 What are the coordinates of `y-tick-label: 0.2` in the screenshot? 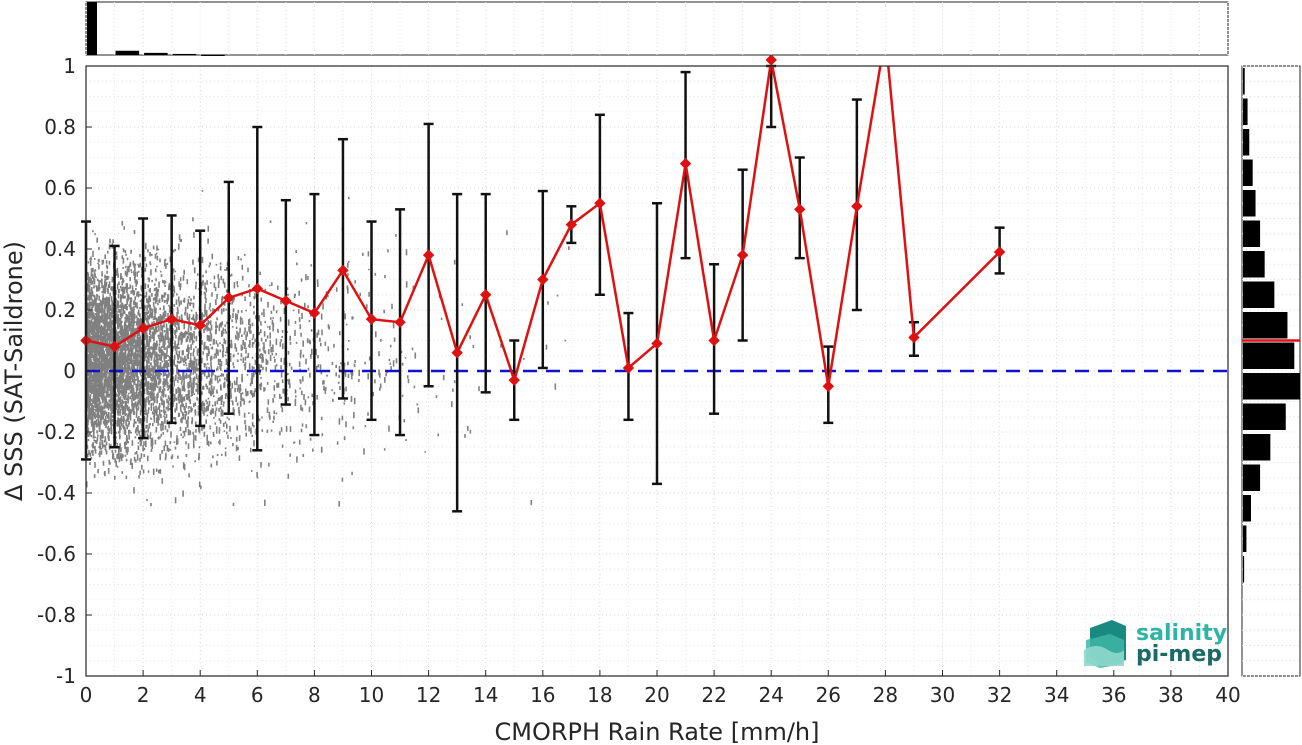 It's located at (60, 310).